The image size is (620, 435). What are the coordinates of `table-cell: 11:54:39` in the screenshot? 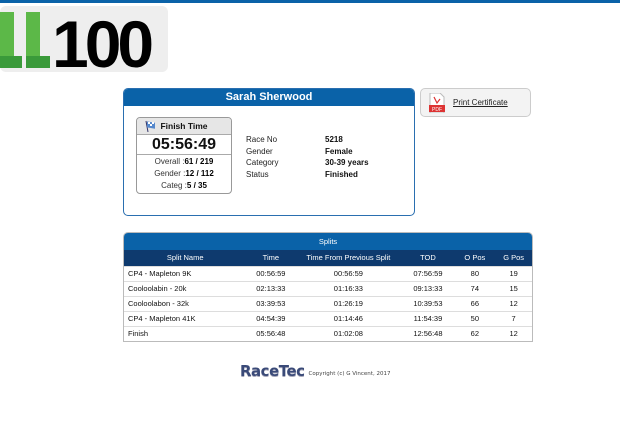 It's located at (428, 318).